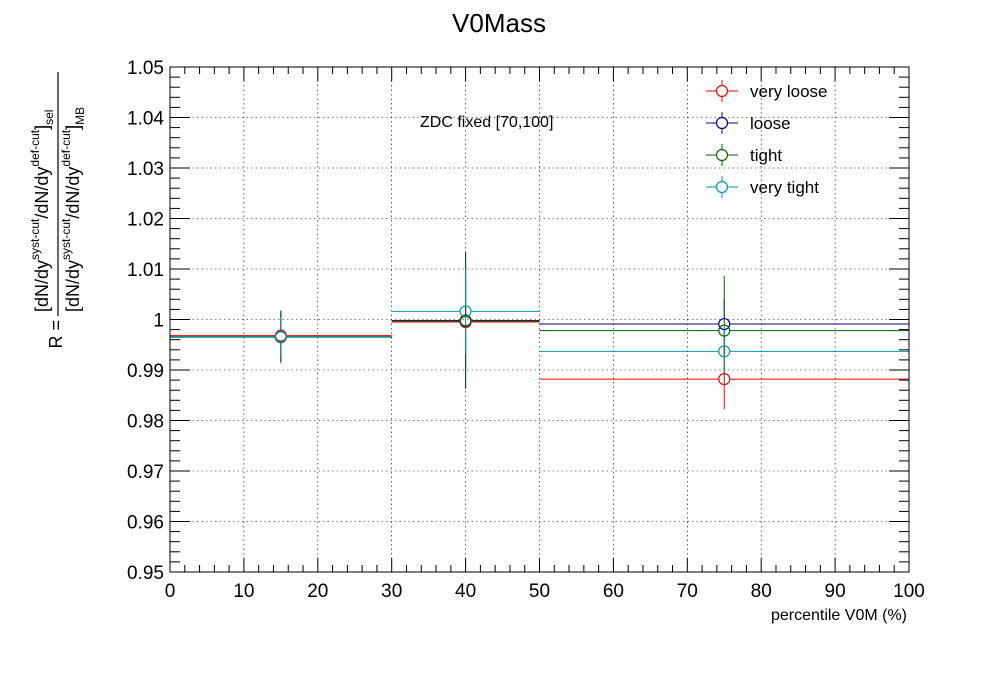  What do you see at coordinates (784, 187) in the screenshot?
I see `legend-label: very tight` at bounding box center [784, 187].